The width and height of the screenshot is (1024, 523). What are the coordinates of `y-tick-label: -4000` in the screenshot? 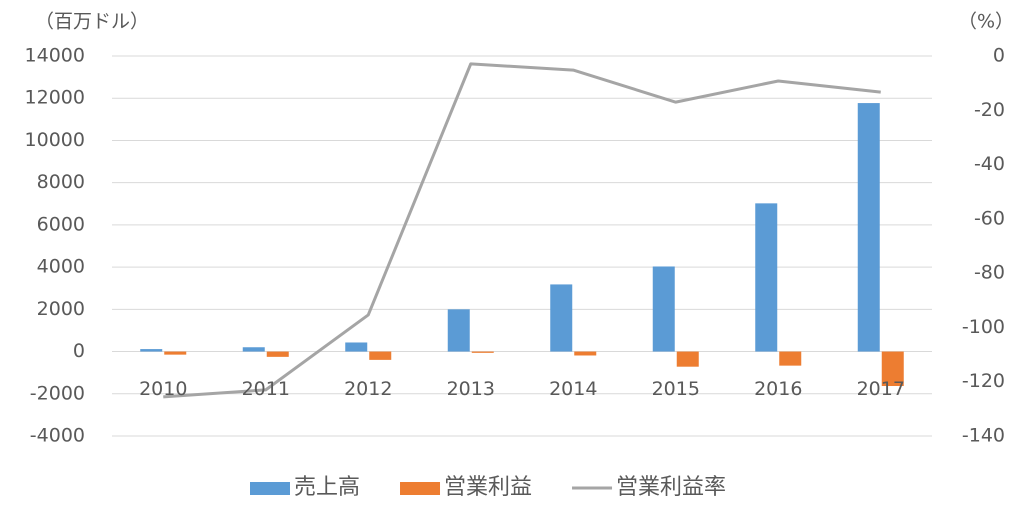 It's located at (57, 436).